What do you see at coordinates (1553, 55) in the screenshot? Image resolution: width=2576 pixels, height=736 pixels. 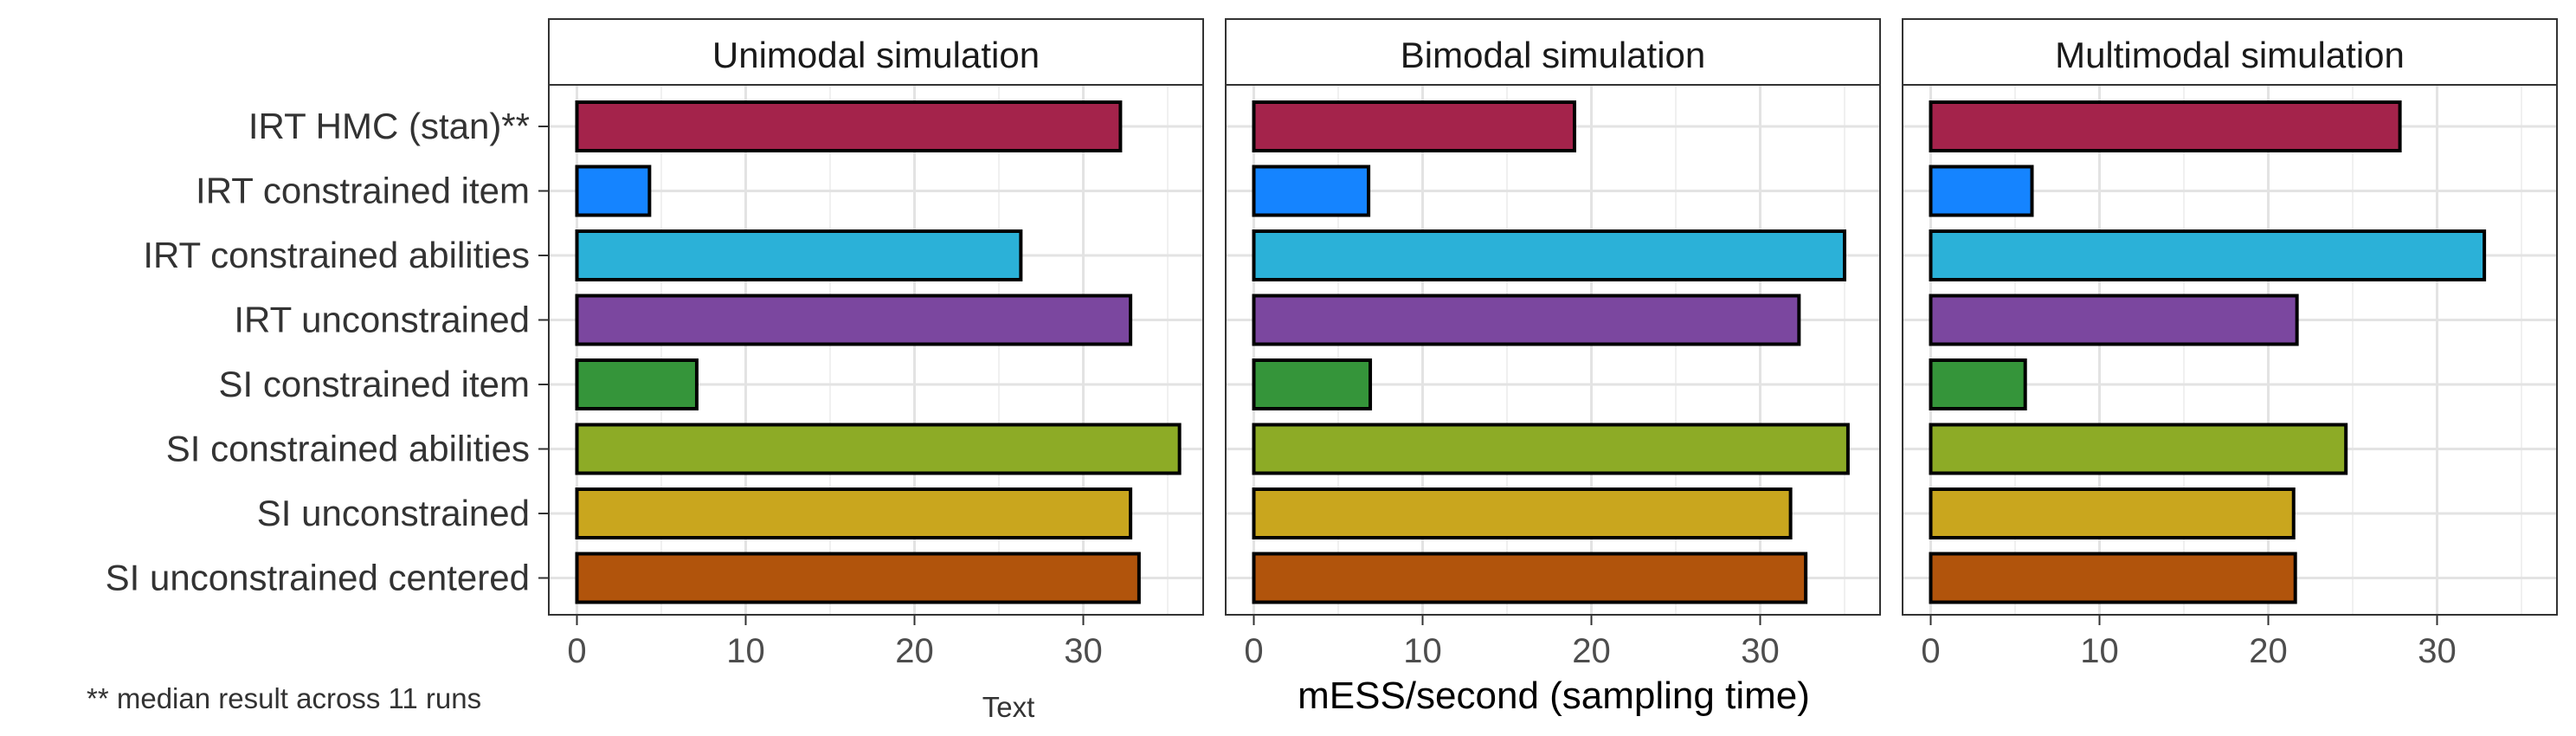 I see `panel-title: Bimodal simulation` at bounding box center [1553, 55].